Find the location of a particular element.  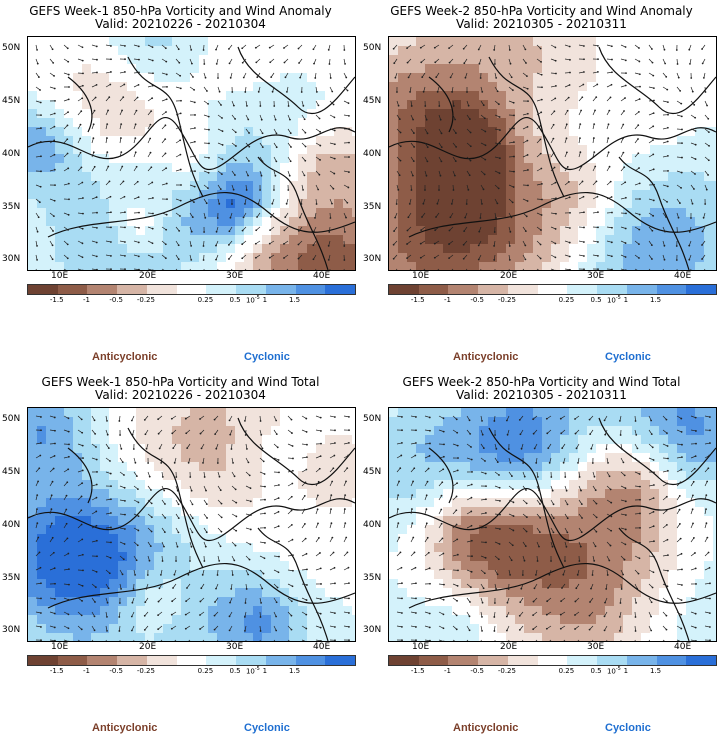

colorbar-tick-label: -1 is located at coordinates (86, 300).